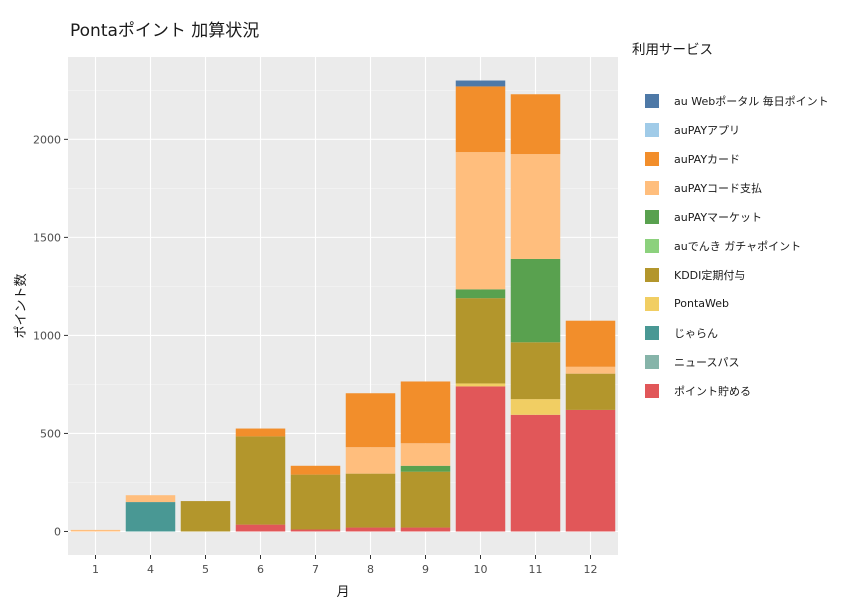  I want to click on x-tick-label: 7, so click(315, 569).